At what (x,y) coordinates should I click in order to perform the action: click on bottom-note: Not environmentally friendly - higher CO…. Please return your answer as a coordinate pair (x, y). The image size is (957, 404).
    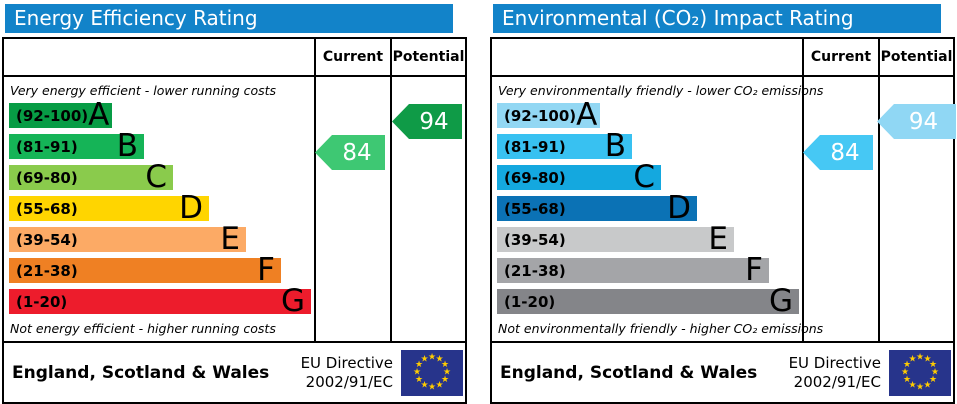
    Looking at the image, I should click on (661, 328).